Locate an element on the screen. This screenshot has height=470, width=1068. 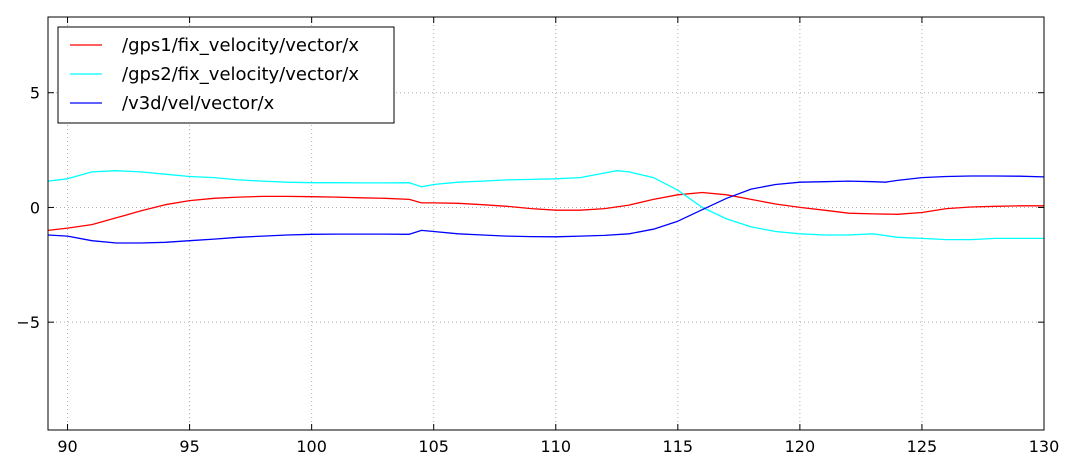
x-tick-label: 105 is located at coordinates (433, 446).